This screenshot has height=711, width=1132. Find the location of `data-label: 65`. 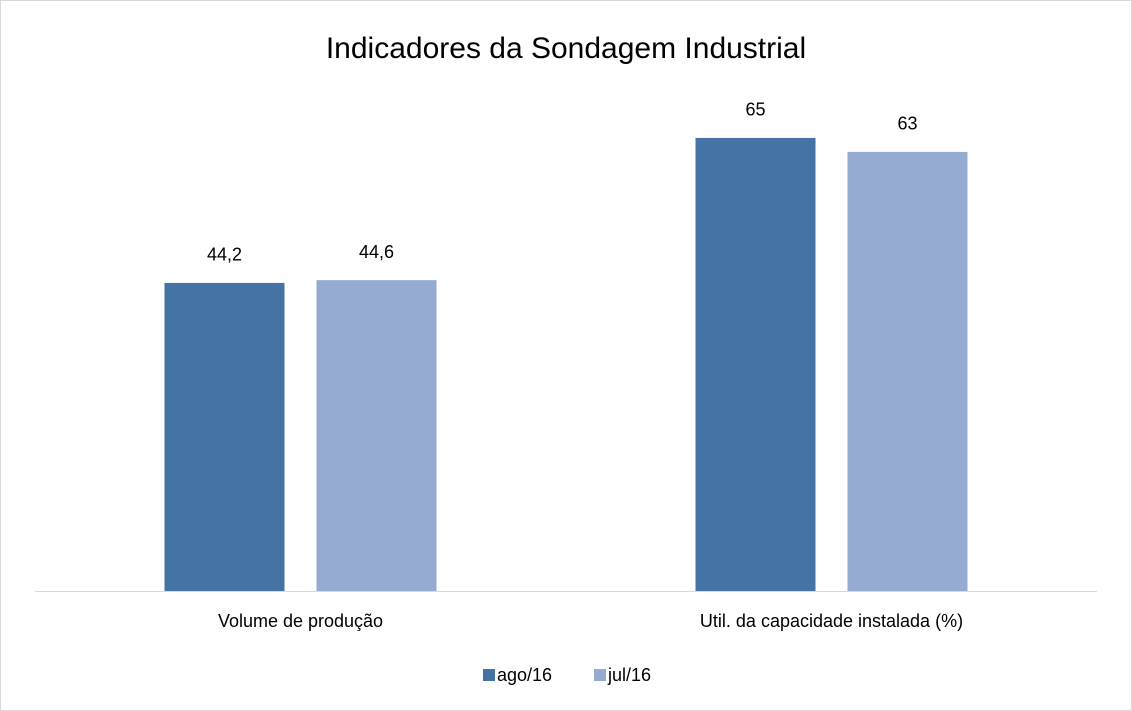

data-label: 65 is located at coordinates (755, 110).